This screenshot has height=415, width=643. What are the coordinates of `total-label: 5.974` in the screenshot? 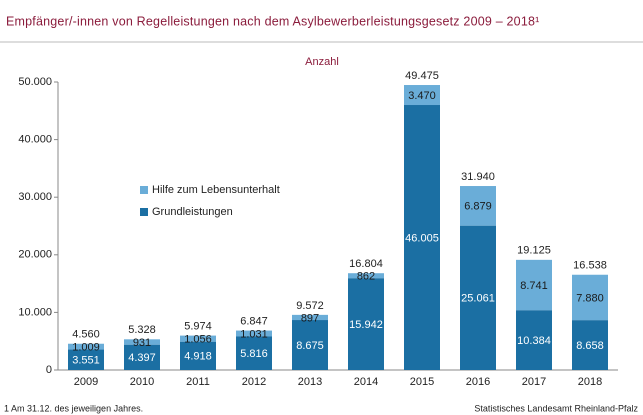 It's located at (198, 326).